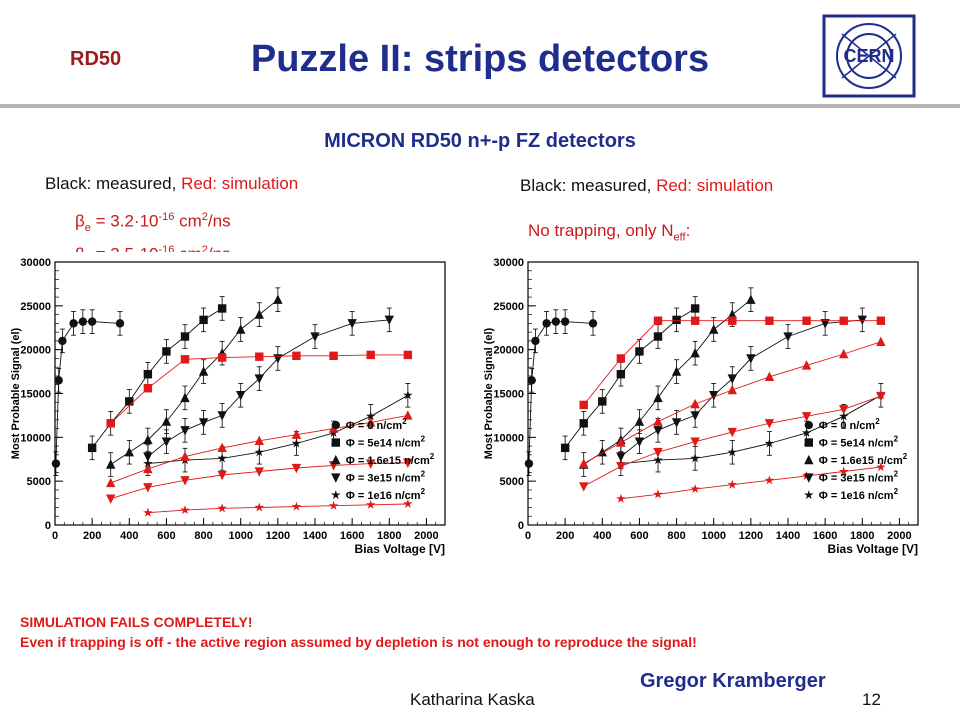 This screenshot has width=960, height=720. What do you see at coordinates (868, 56) in the screenshot?
I see `cern-logo-text: CERN` at bounding box center [868, 56].